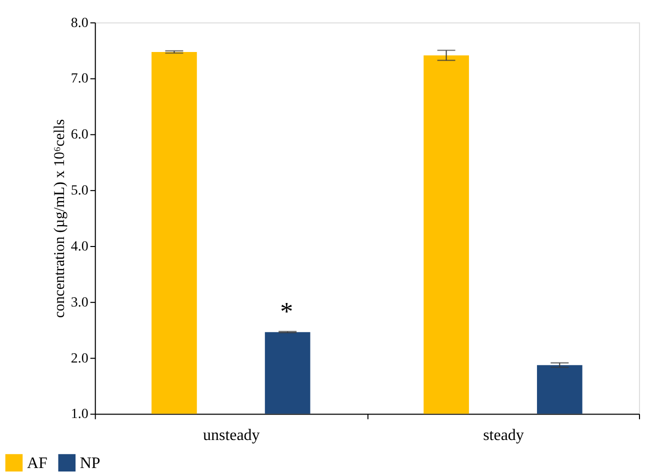 The image size is (645, 476). What do you see at coordinates (60, 218) in the screenshot?
I see `y-axis-title: concentration (µg/mL) x 10⁶cells` at bounding box center [60, 218].